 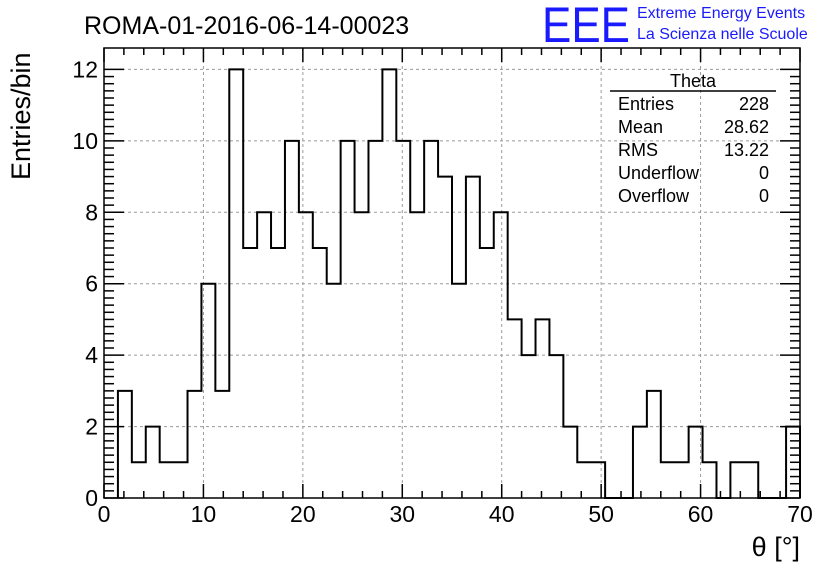 I want to click on stats-label: Underflow, so click(x=659, y=173).